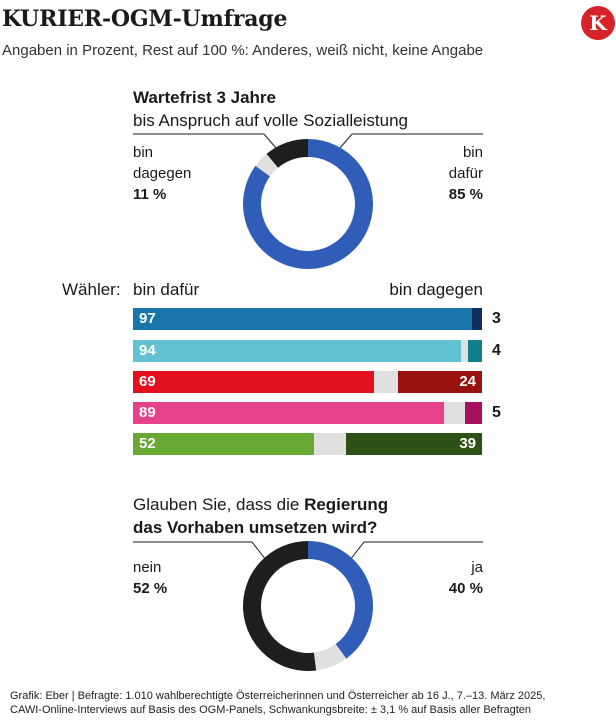 The height and width of the screenshot is (726, 616). What do you see at coordinates (267, 165) in the screenshot?
I see `question1-slice-rest` at bounding box center [267, 165].